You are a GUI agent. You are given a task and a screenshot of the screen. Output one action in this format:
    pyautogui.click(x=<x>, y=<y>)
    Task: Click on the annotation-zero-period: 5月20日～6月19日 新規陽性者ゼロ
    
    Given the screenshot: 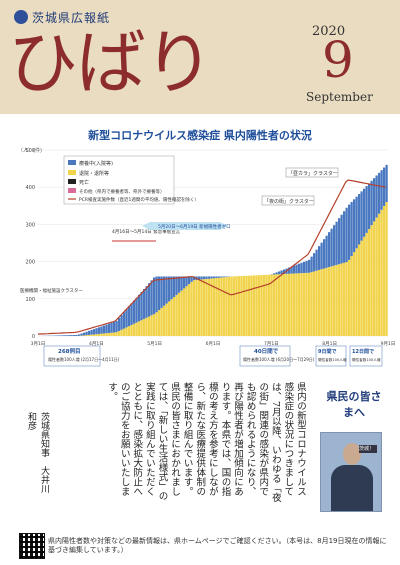 What is the action you would take?
    pyautogui.click(x=194, y=226)
    